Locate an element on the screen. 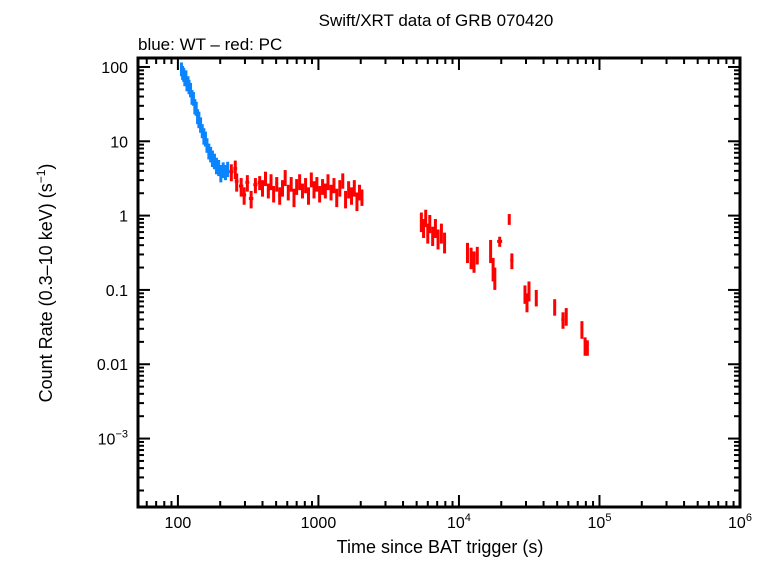 This screenshot has height=563, width=768. y-axis-label: Count Rate (0.3–10 keV) (s−1) is located at coordinates (45, 283).